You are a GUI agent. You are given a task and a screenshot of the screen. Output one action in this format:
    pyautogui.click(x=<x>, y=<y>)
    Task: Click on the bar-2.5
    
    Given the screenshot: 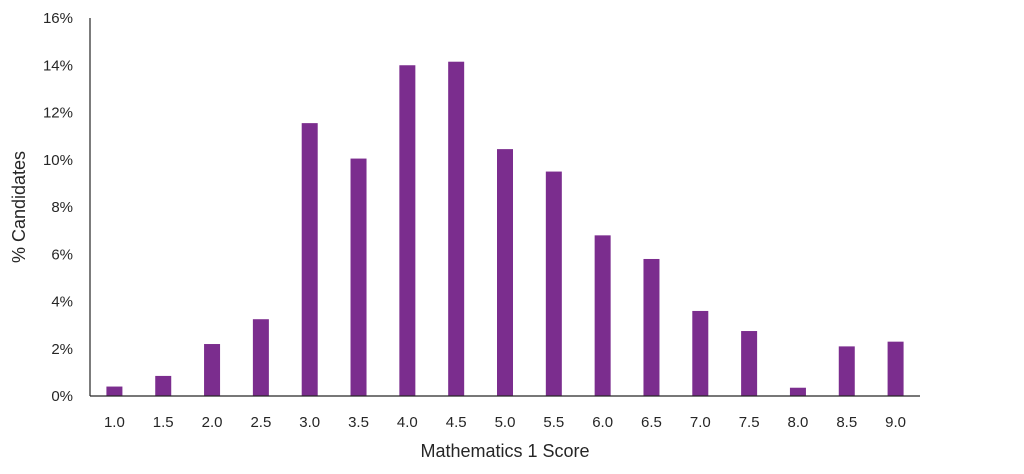 What is the action you would take?
    pyautogui.click(x=260, y=357)
    